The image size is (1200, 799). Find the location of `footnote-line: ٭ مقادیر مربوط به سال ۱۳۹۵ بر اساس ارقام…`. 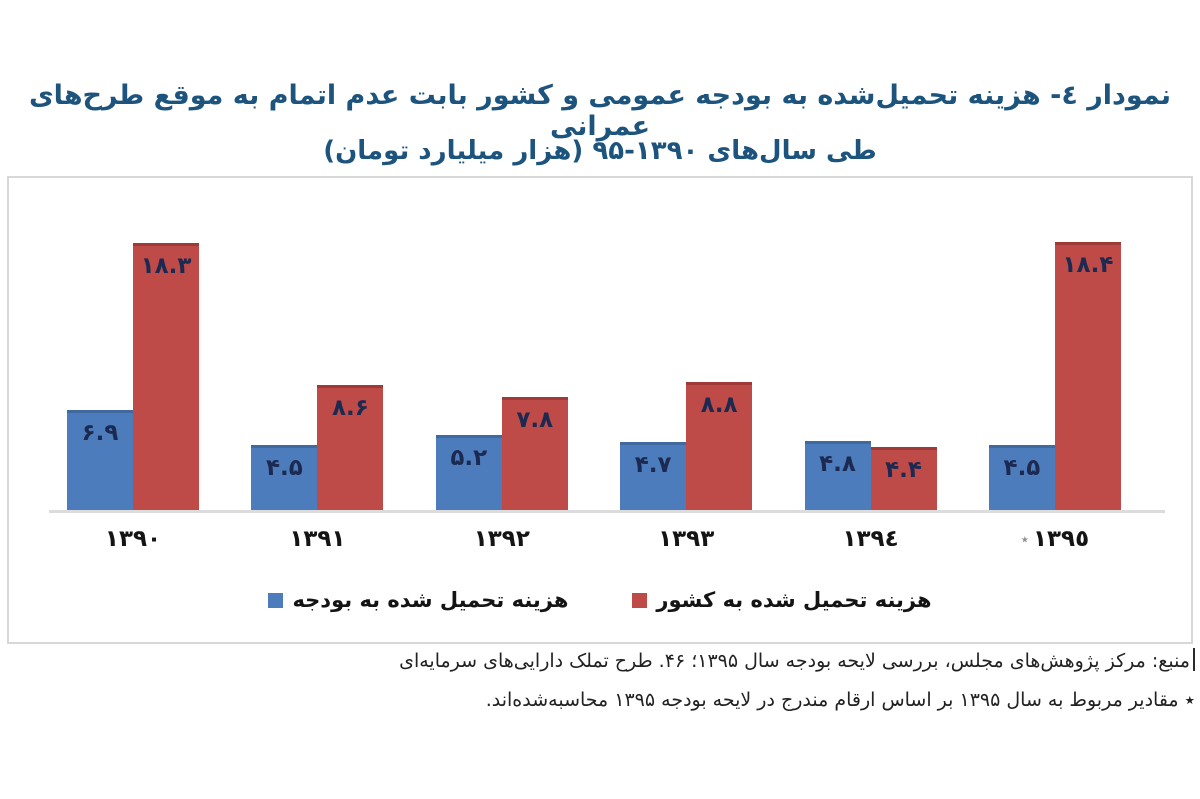

footnote-line: ٭ مقادیر مربوط به سال ۱۳۹۵ بر اساس ارقام… is located at coordinates (597, 701).